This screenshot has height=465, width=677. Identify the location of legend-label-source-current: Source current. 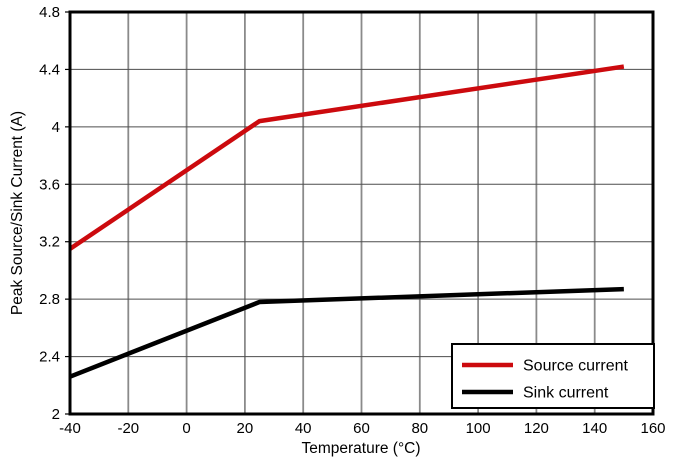
(575, 366).